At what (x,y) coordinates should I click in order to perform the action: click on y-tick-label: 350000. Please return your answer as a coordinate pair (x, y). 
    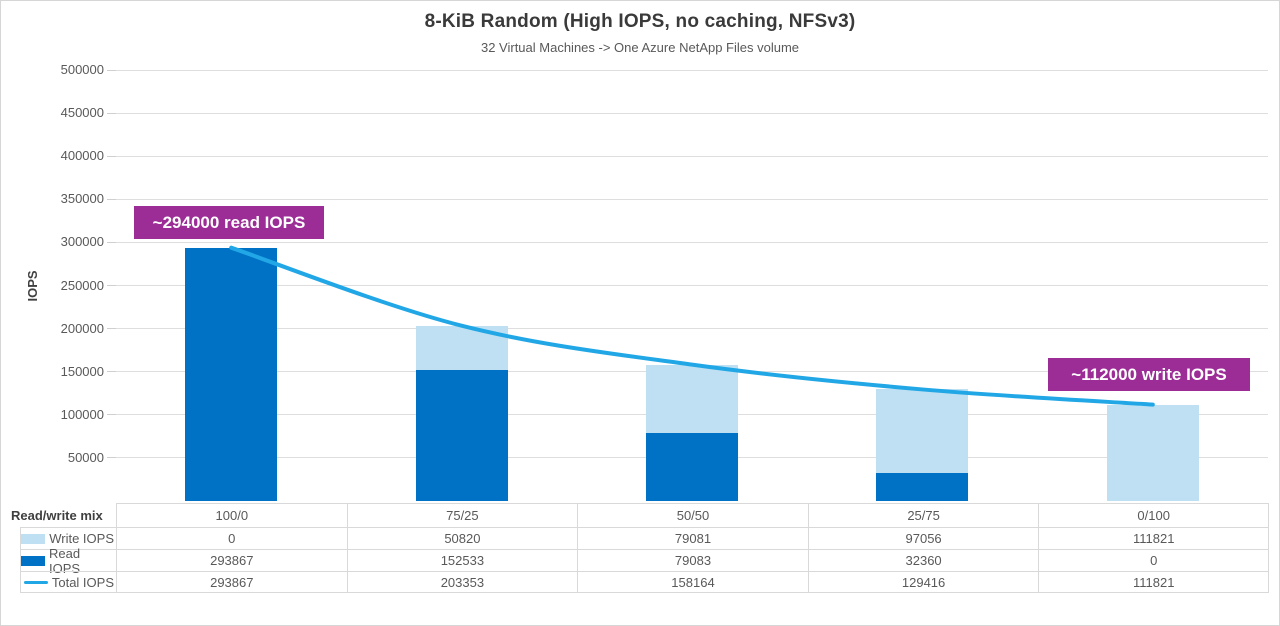
    Looking at the image, I should click on (82, 199).